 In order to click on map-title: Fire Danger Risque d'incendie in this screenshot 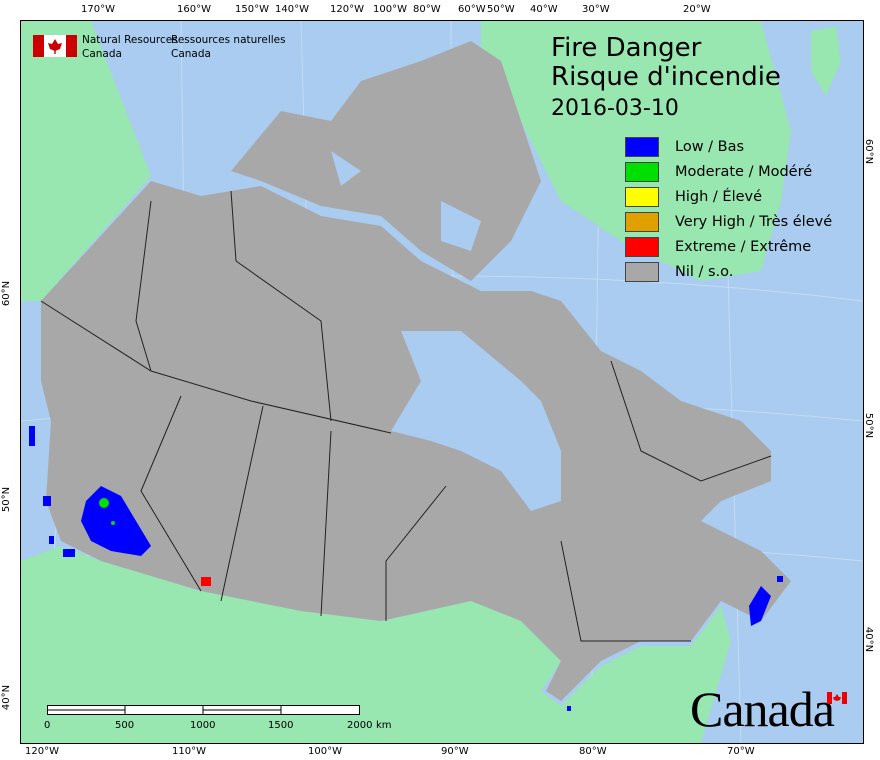, I will do `click(666, 63)`.